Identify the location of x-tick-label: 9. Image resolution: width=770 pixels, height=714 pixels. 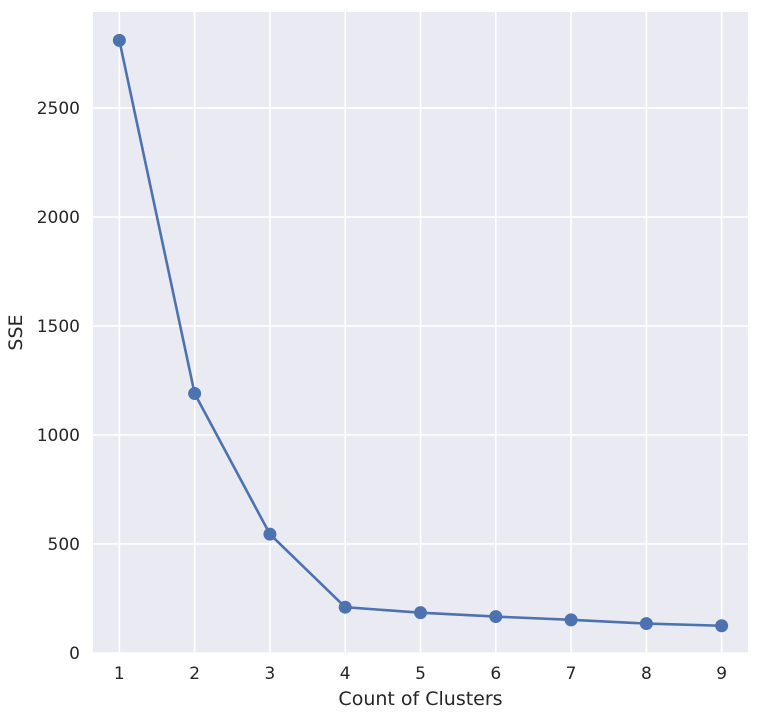
(721, 674).